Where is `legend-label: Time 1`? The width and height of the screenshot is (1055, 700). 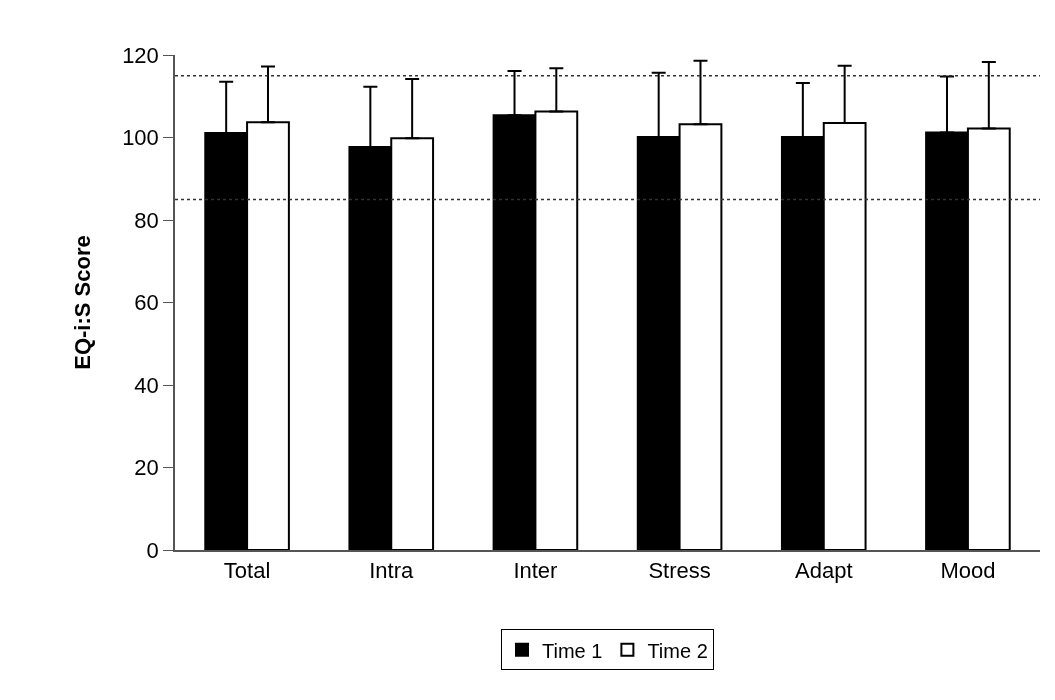
legend-label: Time 1 is located at coordinates (572, 650).